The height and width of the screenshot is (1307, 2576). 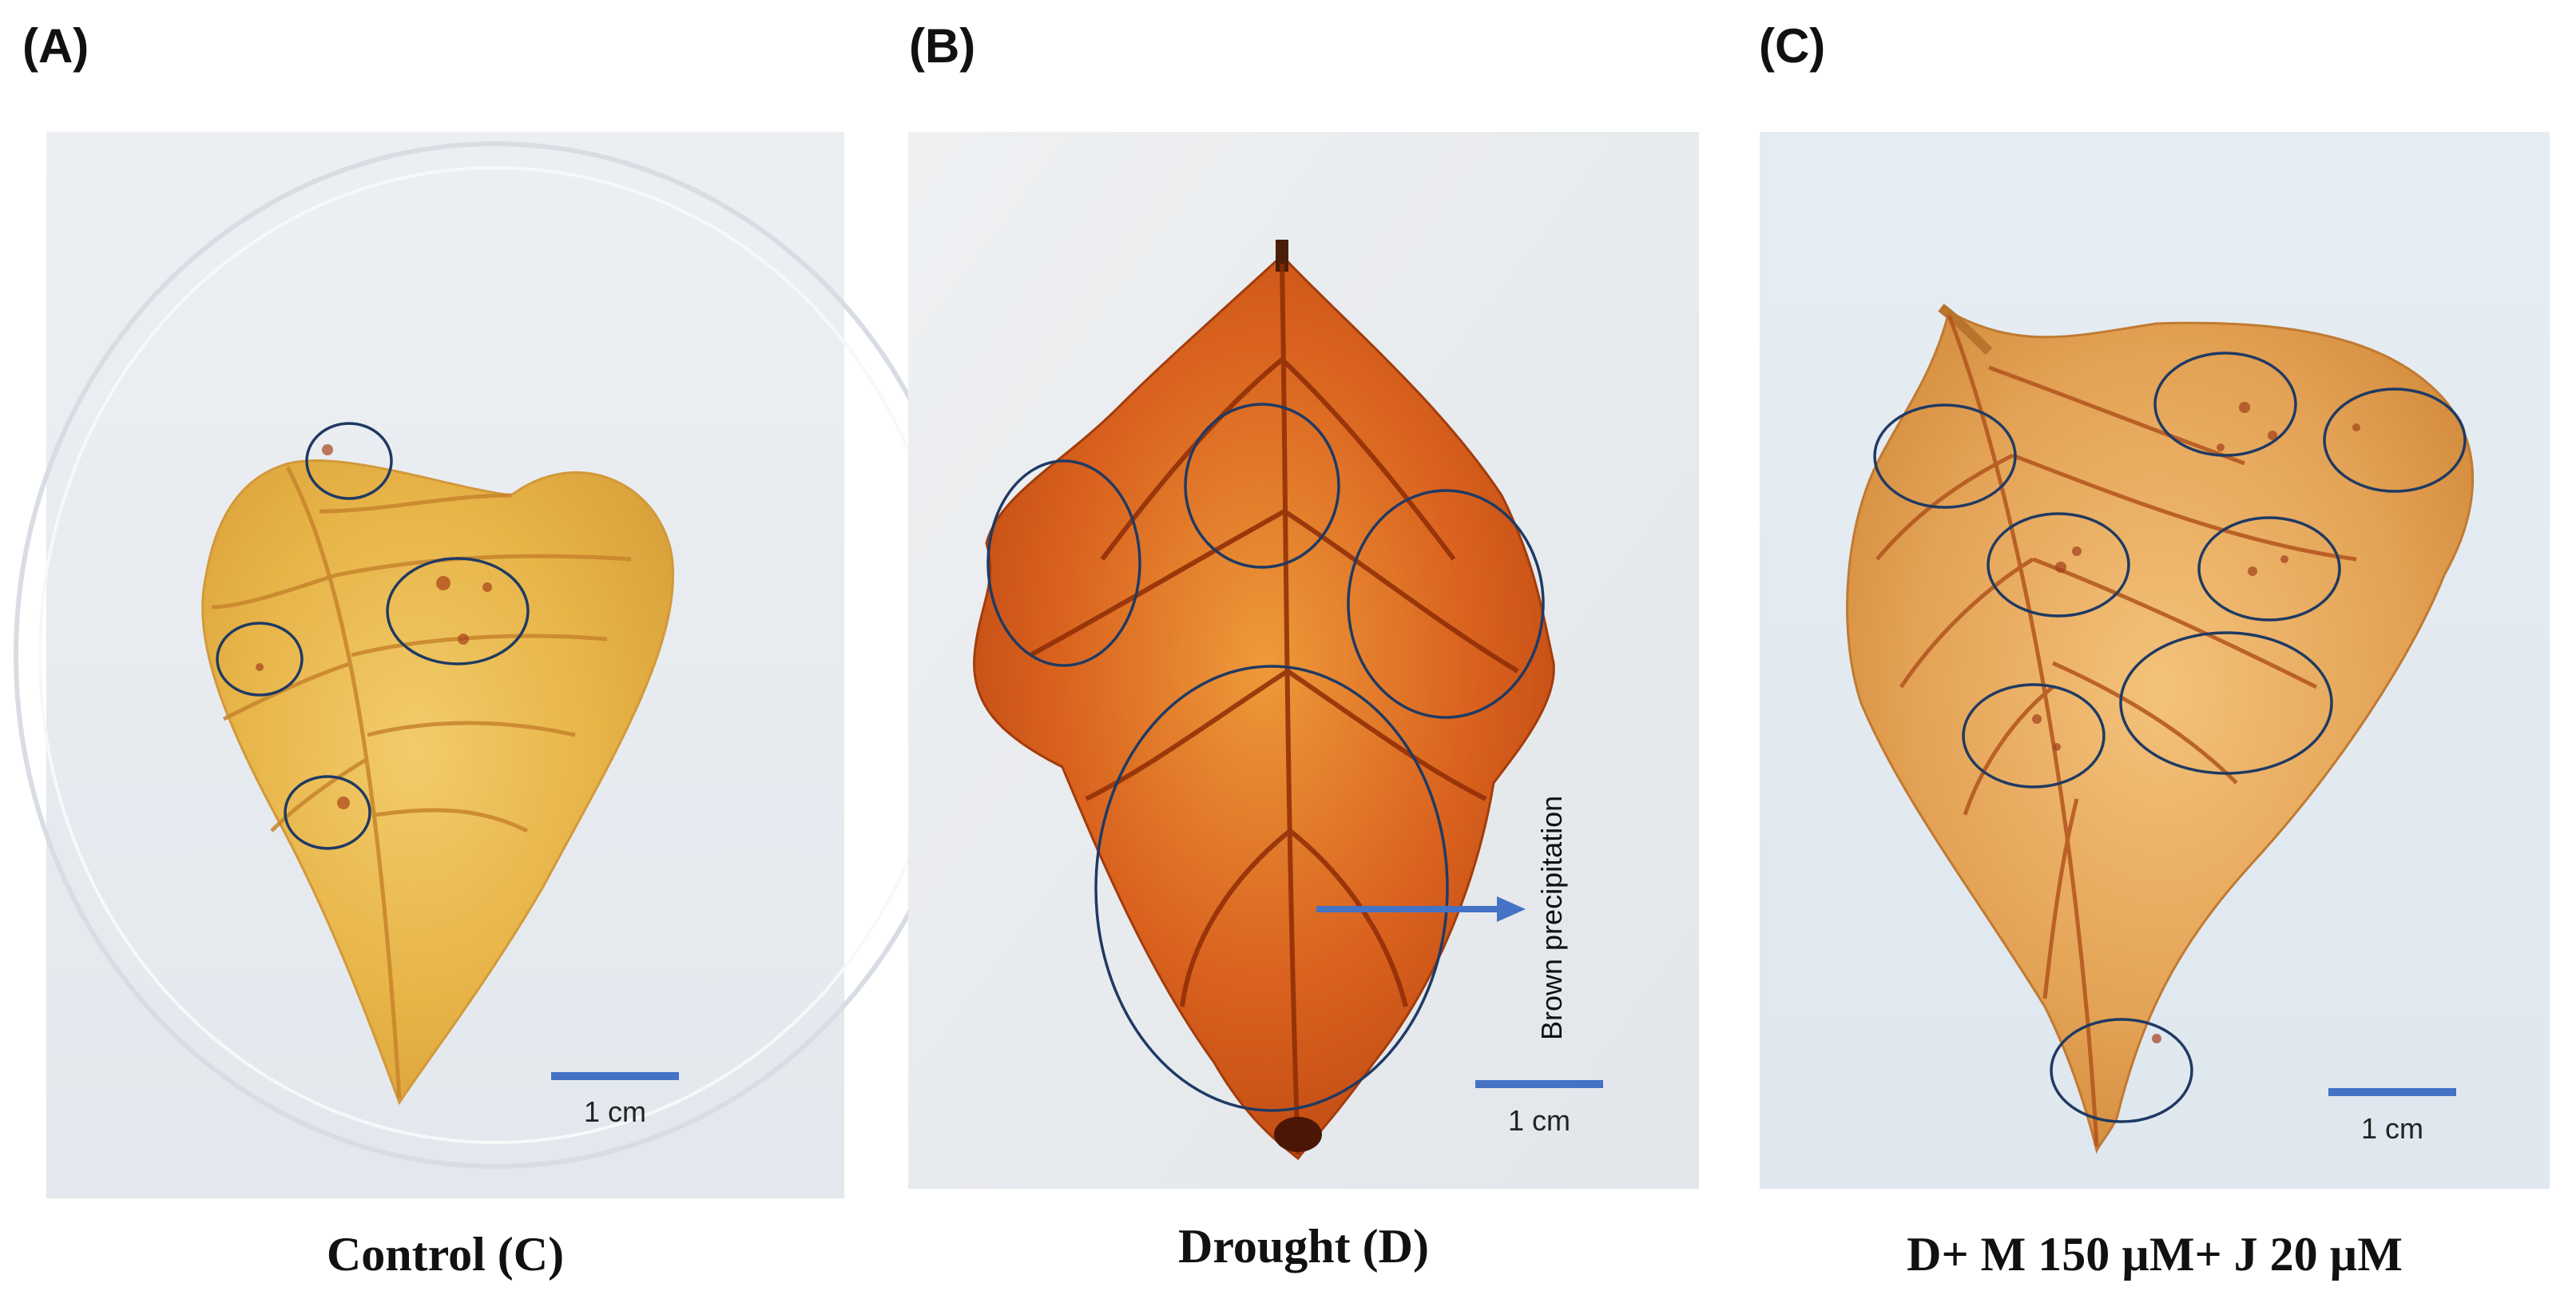 What do you see at coordinates (1421, 909) in the screenshot?
I see `brown-precipitation-arrow` at bounding box center [1421, 909].